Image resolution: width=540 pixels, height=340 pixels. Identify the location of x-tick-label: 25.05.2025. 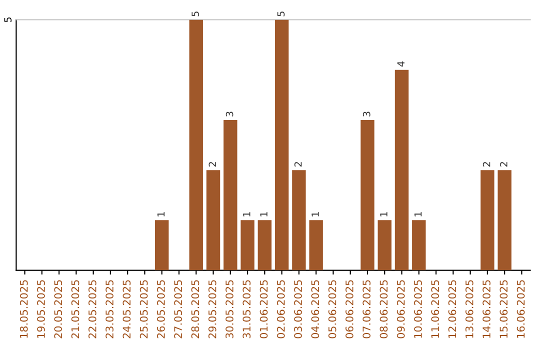
(144, 309).